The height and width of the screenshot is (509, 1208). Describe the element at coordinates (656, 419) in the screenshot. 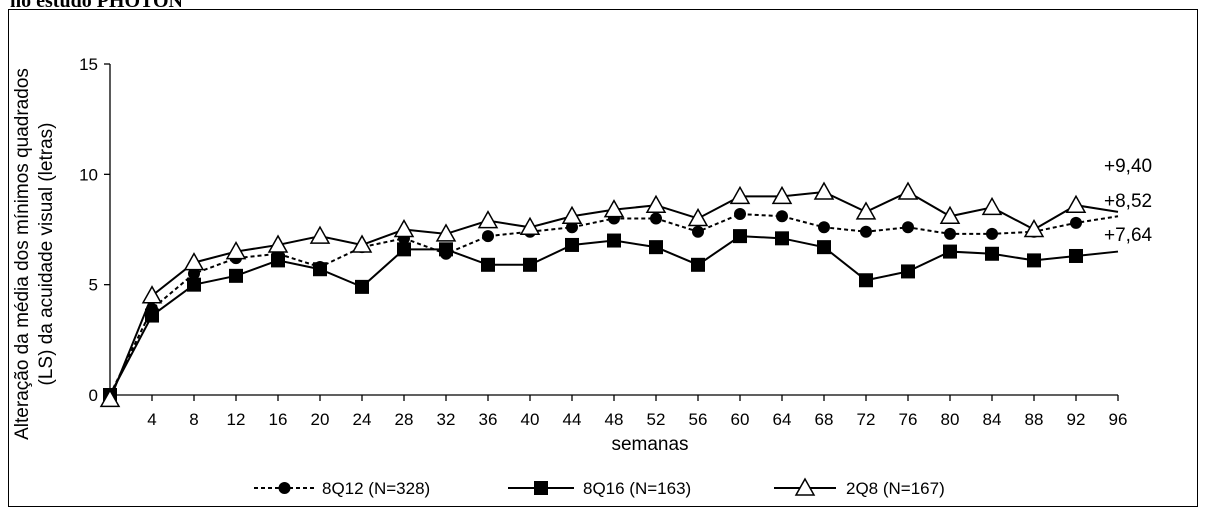

I see `x-tick-label: 52` at that location.